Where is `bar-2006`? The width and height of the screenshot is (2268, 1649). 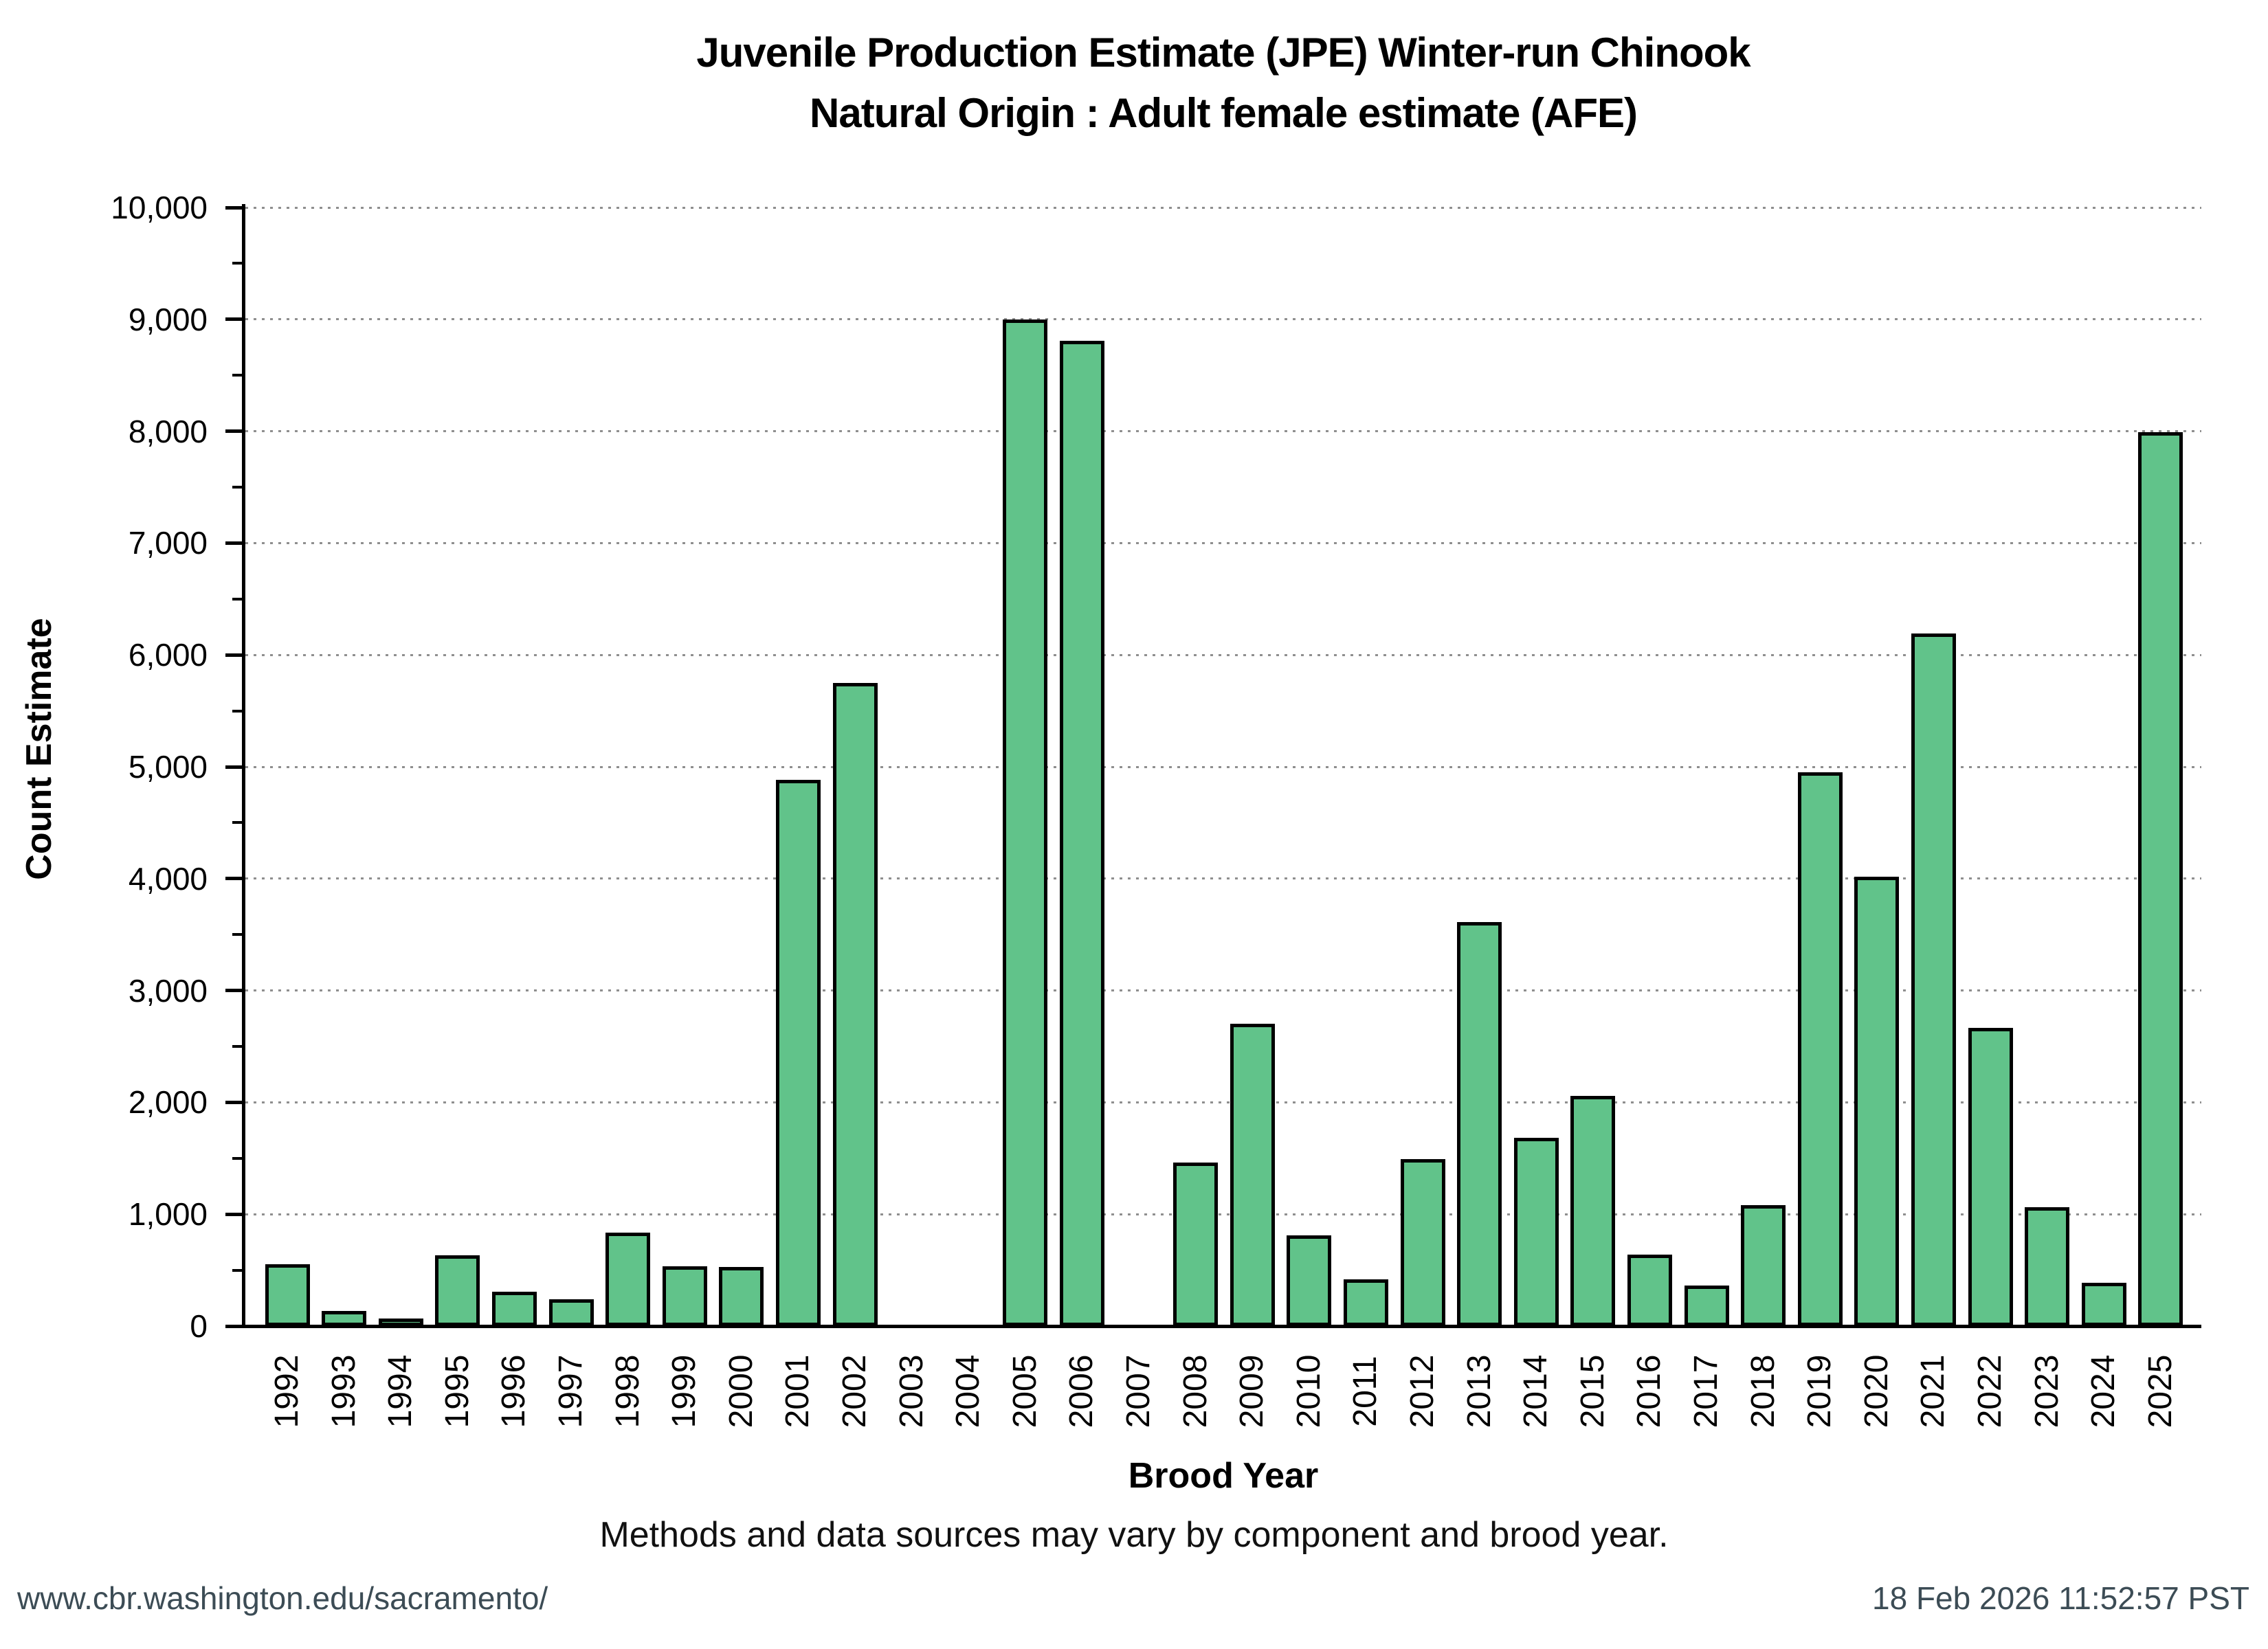
bar-2006 is located at coordinates (1082, 833).